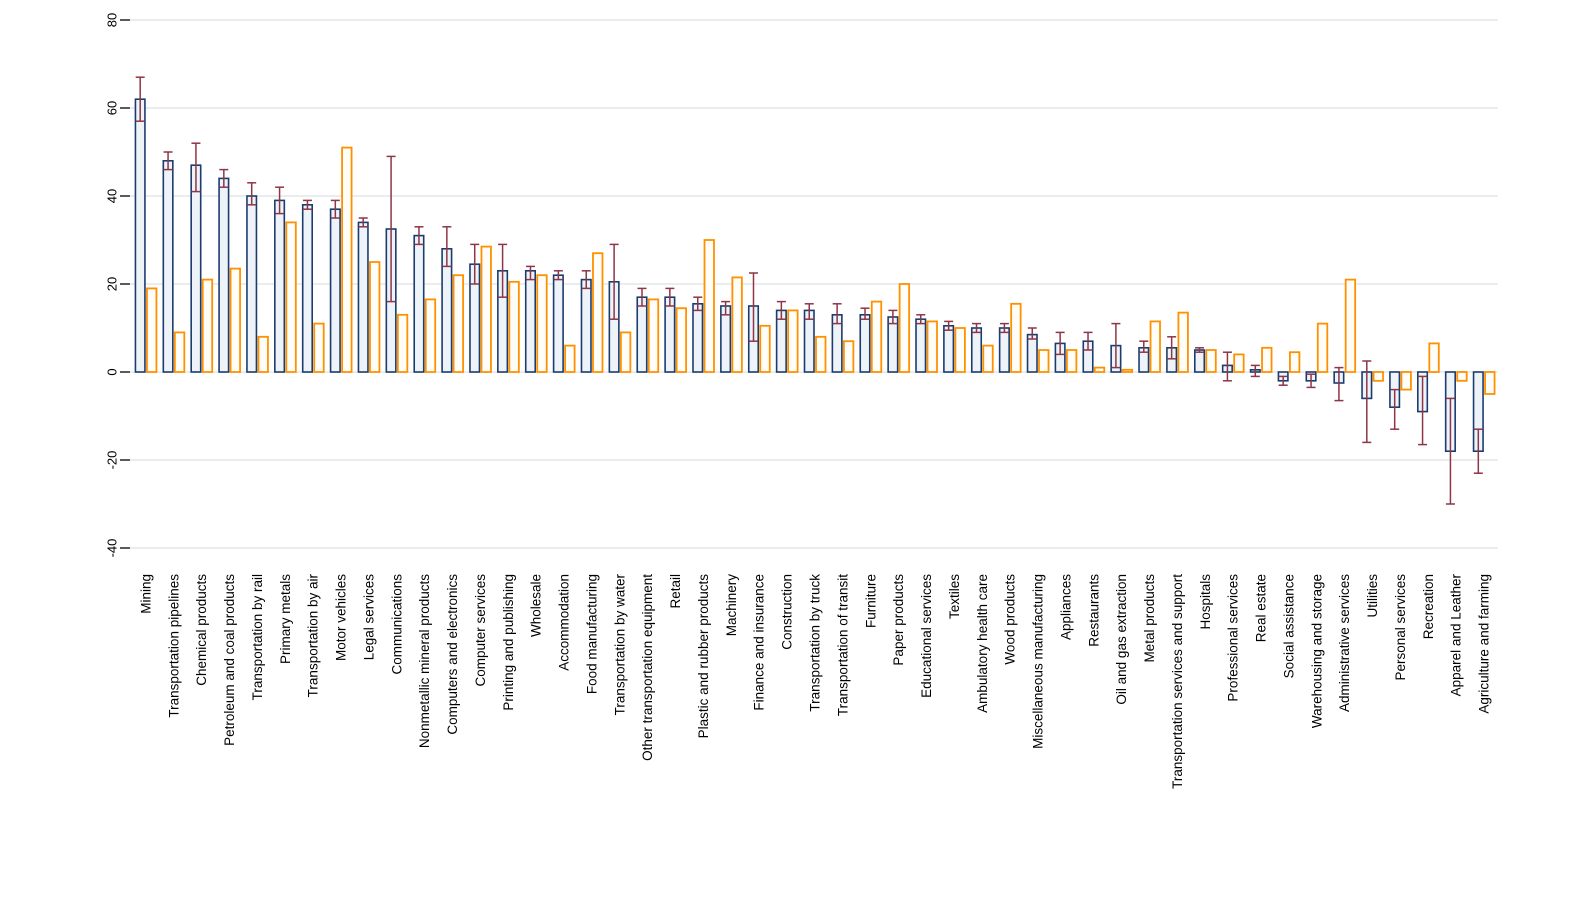 Image resolution: width=1592 pixels, height=900 pixels. I want to click on x-category-label: Miscellaneous manufacturing, so click(1038, 661).